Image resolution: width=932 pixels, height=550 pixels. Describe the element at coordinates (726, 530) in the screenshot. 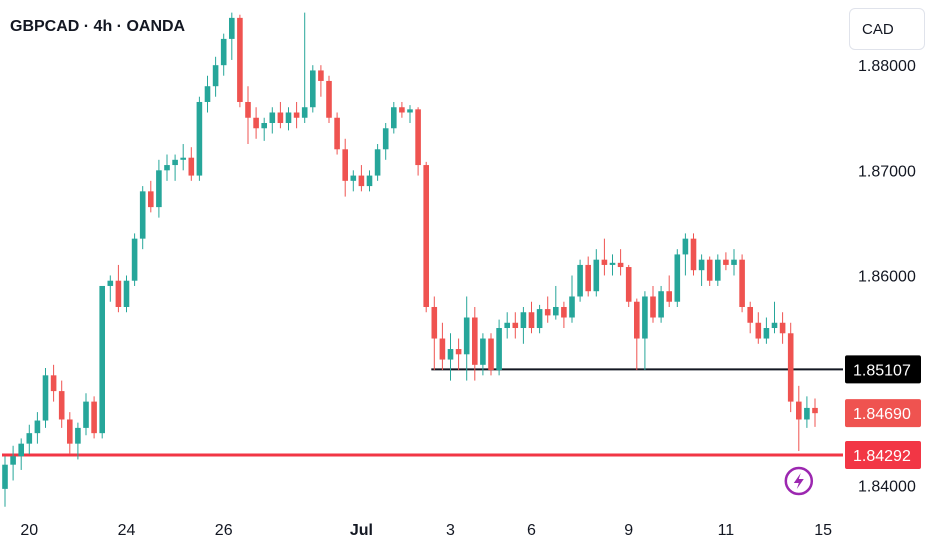

I see `x-tick-label: 11` at that location.